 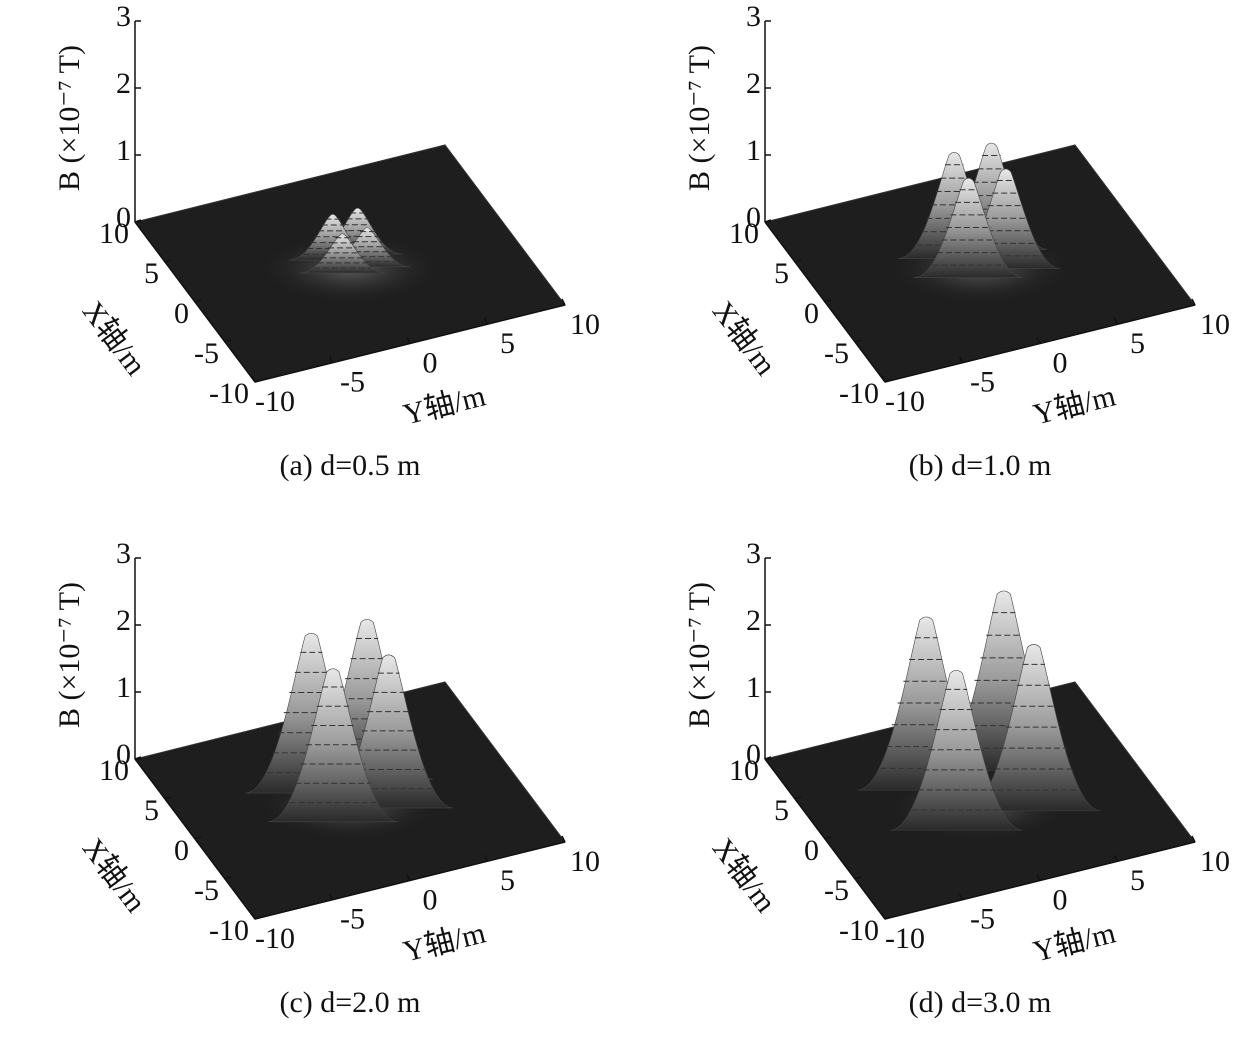 I want to click on panel-caption: (c) d=2.0 m, so click(x=349, y=1002).